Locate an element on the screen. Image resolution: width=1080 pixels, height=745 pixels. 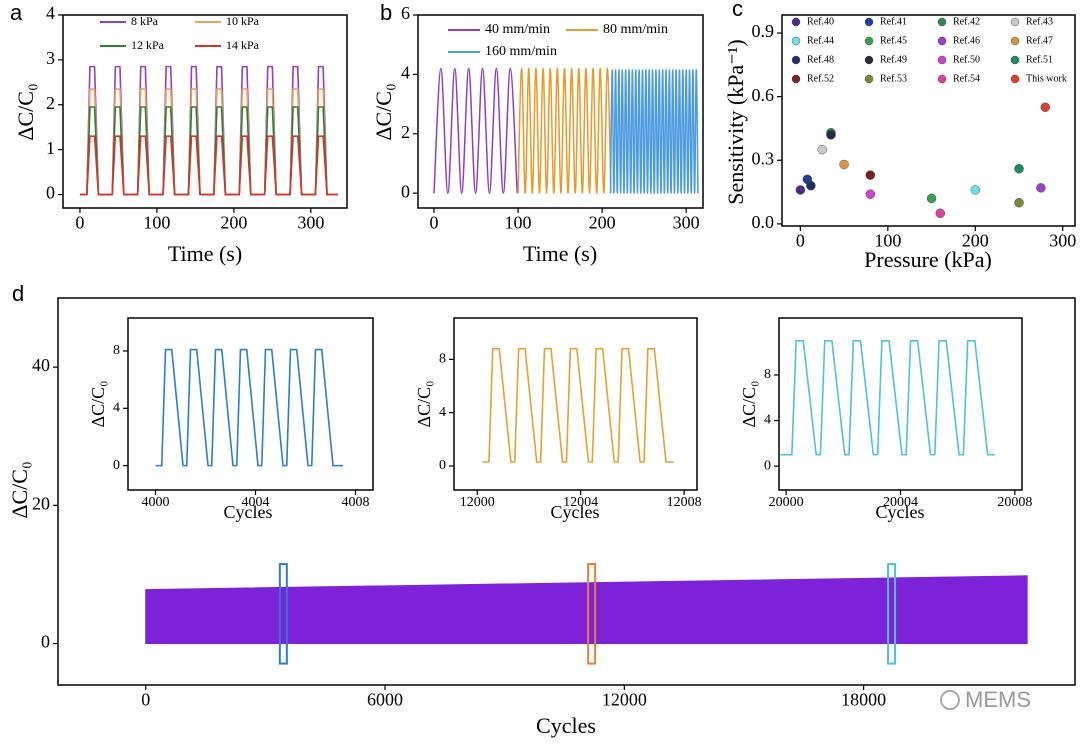
y-tick-label: 1 is located at coordinates (50, 148).